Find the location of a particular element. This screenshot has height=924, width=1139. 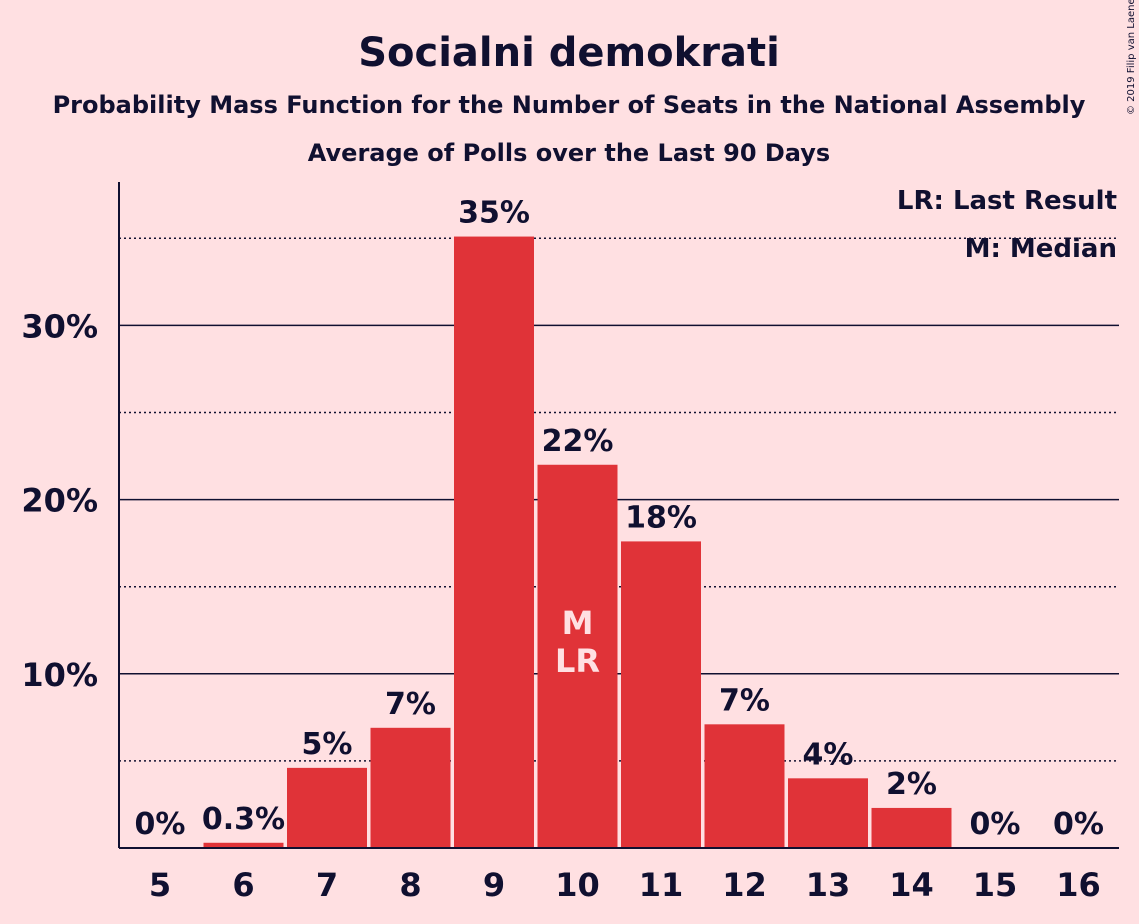

value-label-15: 0% is located at coordinates (995, 824).